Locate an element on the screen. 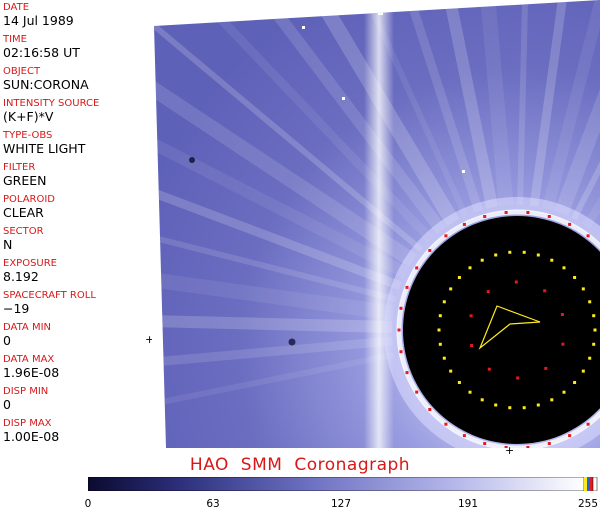 The image size is (600, 512). filter-field: FILTER GREEN is located at coordinates (25, 175).